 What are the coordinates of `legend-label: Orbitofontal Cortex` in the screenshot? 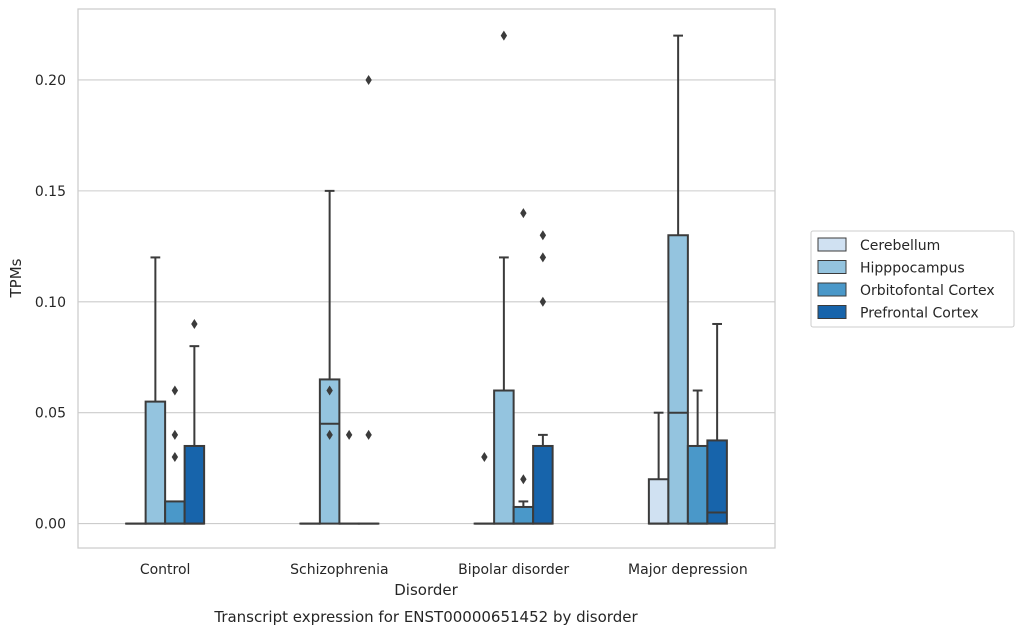 It's located at (927, 291).